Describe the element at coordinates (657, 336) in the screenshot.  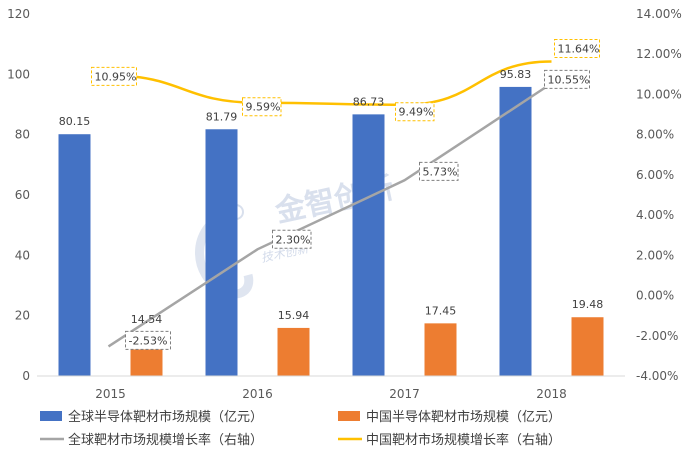
I see `y-right-tick-label: -2.00%` at that location.